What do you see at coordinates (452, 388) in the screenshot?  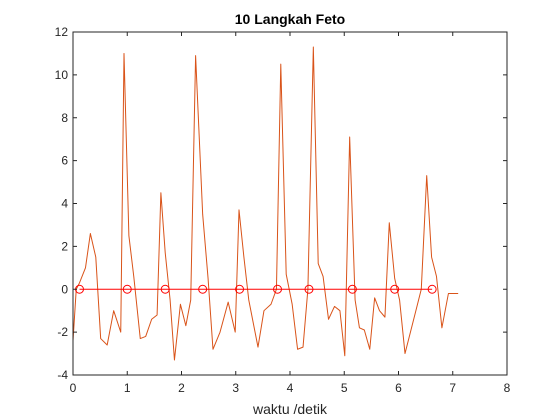 I see `x-tick-label: 7` at bounding box center [452, 388].